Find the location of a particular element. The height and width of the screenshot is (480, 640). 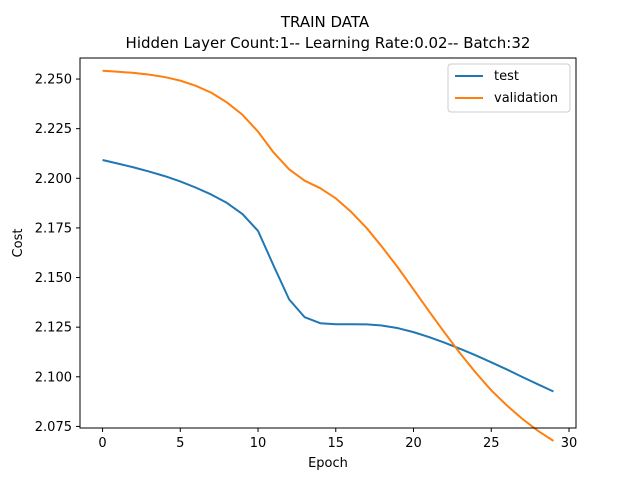

x-tick-label: 15 is located at coordinates (336, 443).